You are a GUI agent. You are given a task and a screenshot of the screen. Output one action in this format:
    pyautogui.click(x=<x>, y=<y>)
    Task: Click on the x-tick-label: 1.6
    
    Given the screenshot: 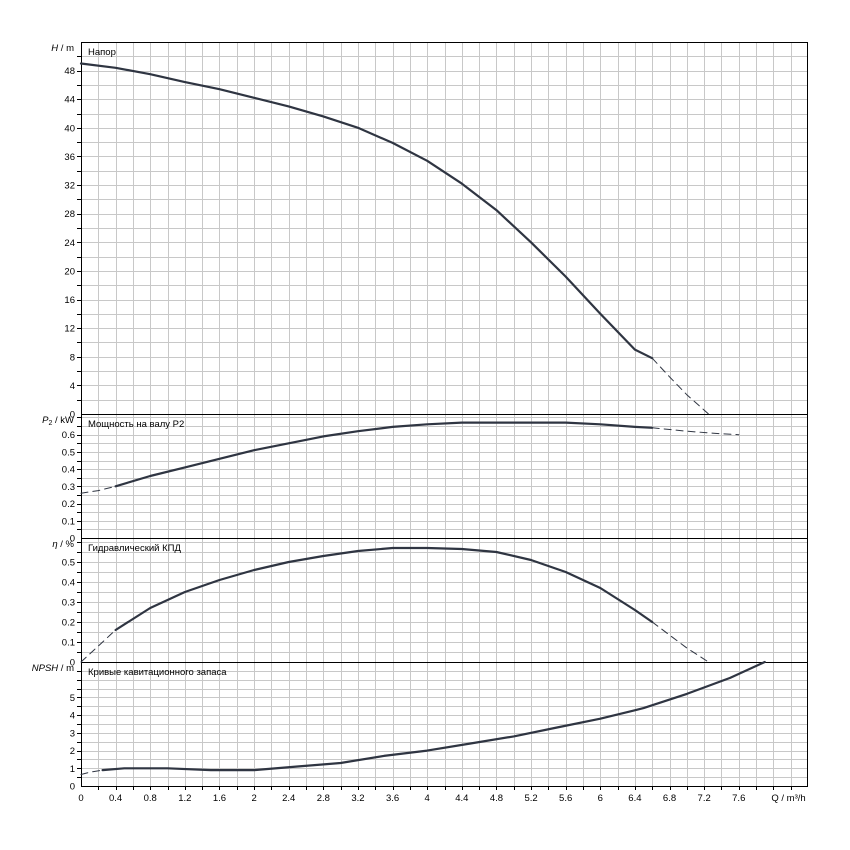 What is the action you would take?
    pyautogui.click(x=219, y=798)
    